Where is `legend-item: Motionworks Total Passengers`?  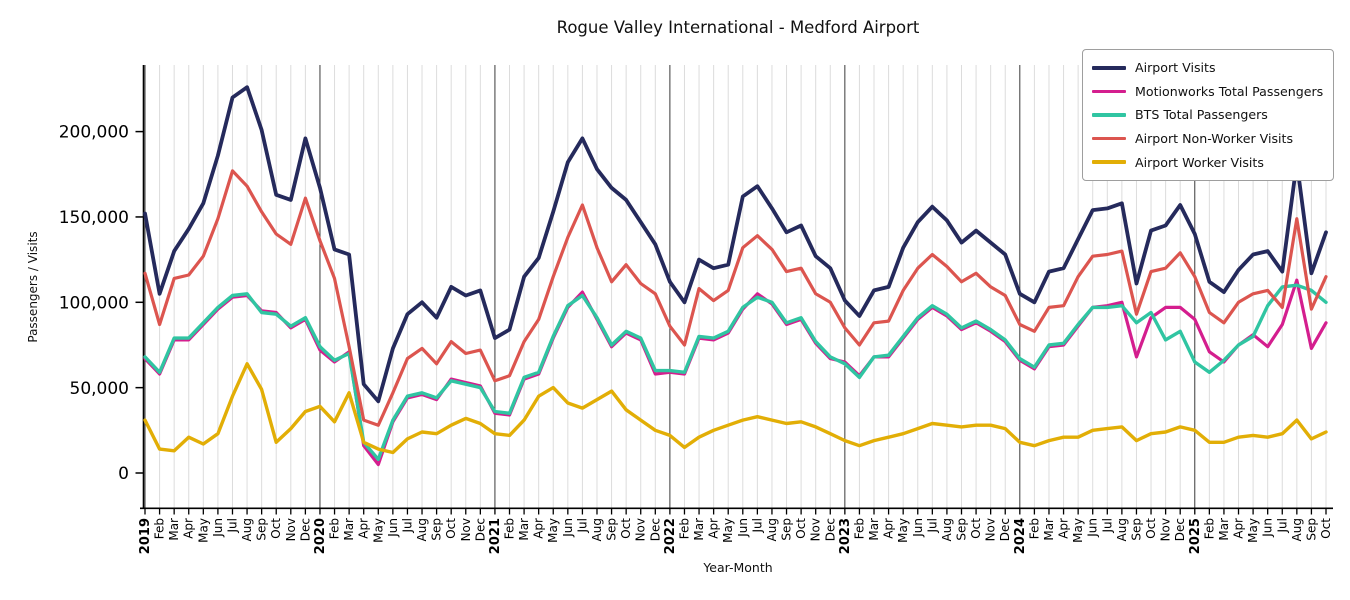
legend-item: Motionworks Total Passengers is located at coordinates (1207, 92).